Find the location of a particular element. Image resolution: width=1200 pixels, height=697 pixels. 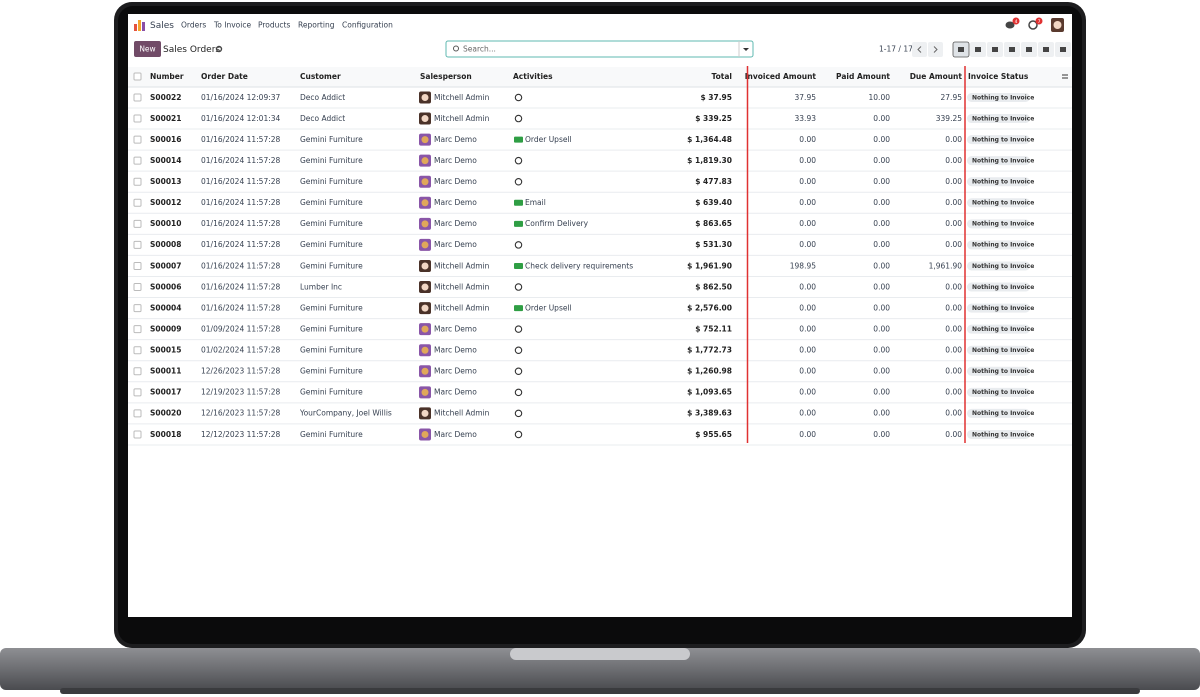

cell: S00007 is located at coordinates (166, 265).